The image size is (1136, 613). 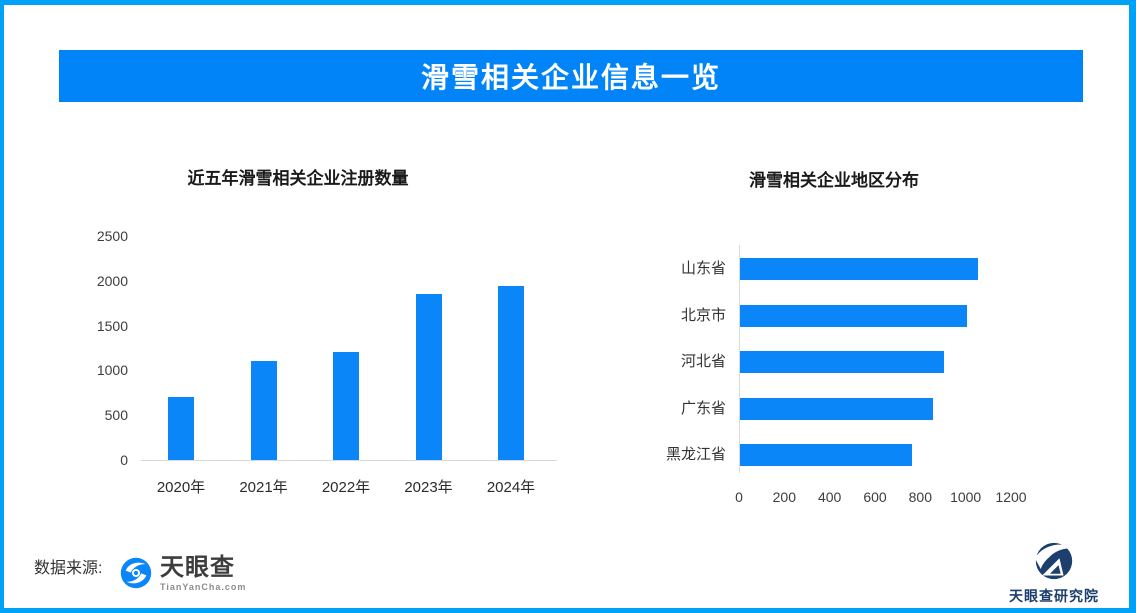 I want to click on bar-2020年, so click(x=181, y=428).